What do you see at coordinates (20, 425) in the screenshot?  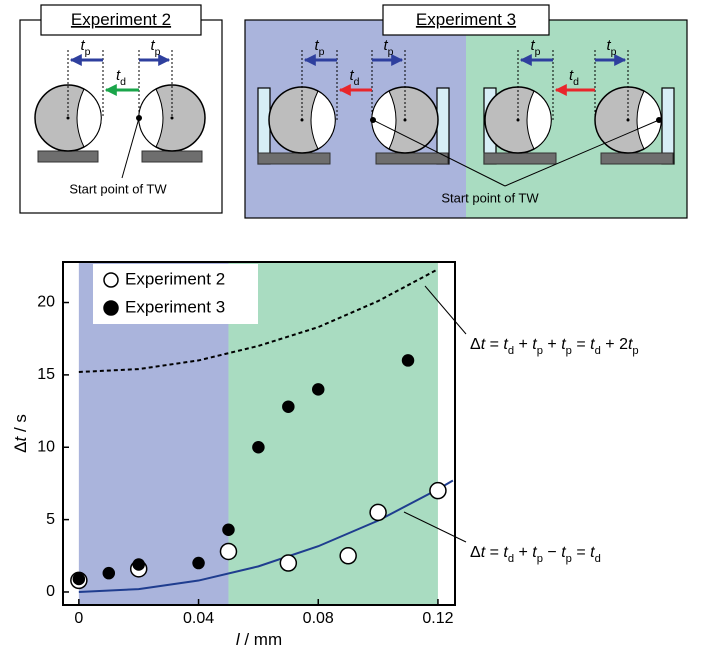 I see `text-part: / s` at bounding box center [20, 425].